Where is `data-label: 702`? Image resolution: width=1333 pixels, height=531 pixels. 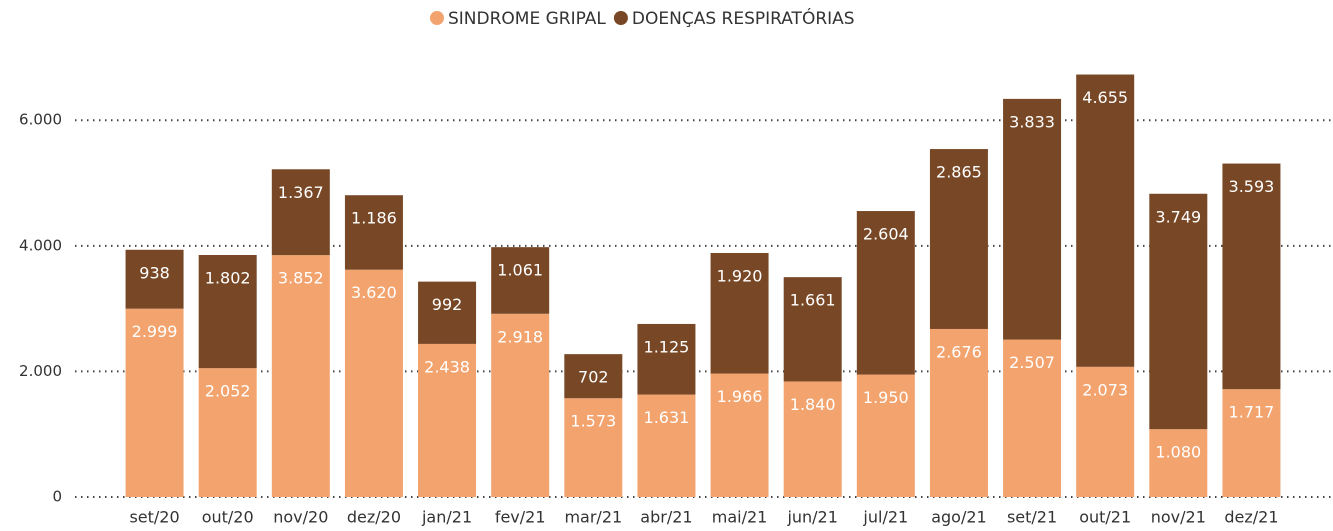 data-label: 702 is located at coordinates (593, 377).